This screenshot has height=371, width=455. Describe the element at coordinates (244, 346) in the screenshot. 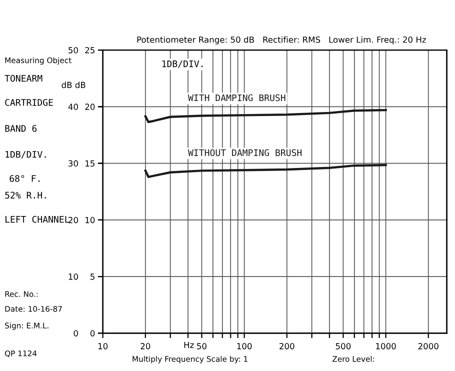

I see `x-tick-label: 100` at that location.